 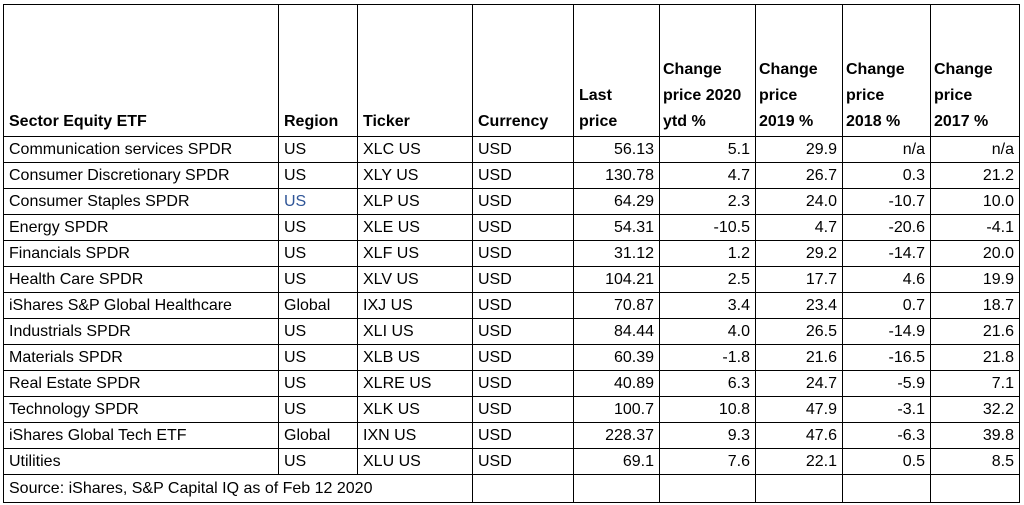 What do you see at coordinates (975, 383) in the screenshot?
I see `cell-change-2017: 7.1` at bounding box center [975, 383].